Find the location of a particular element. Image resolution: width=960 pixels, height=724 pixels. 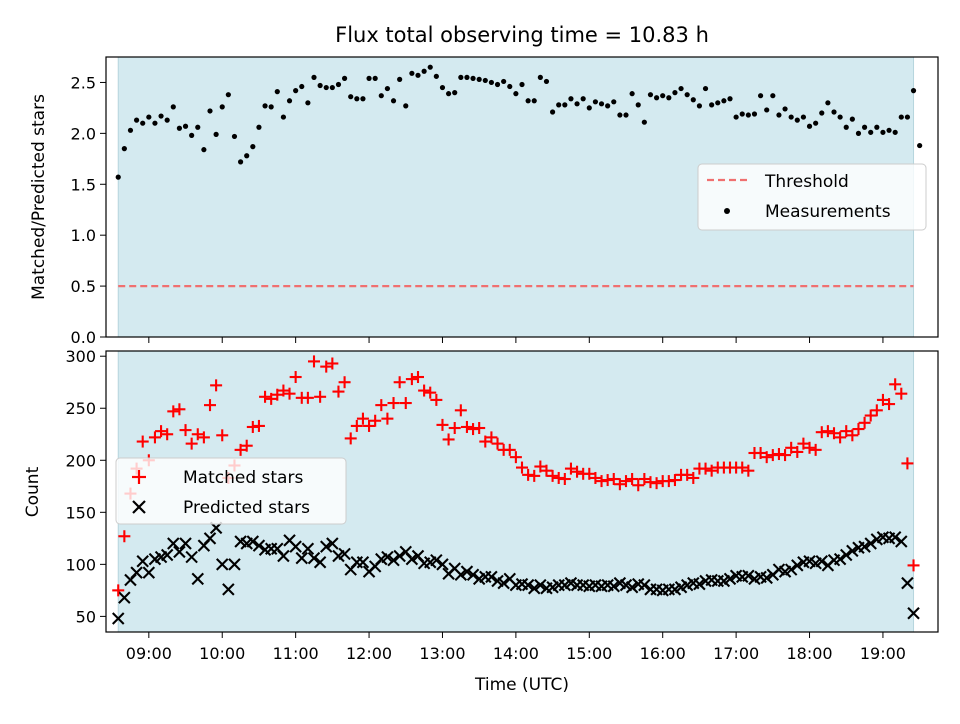

x-tick-label: 19:00 is located at coordinates (883, 653).